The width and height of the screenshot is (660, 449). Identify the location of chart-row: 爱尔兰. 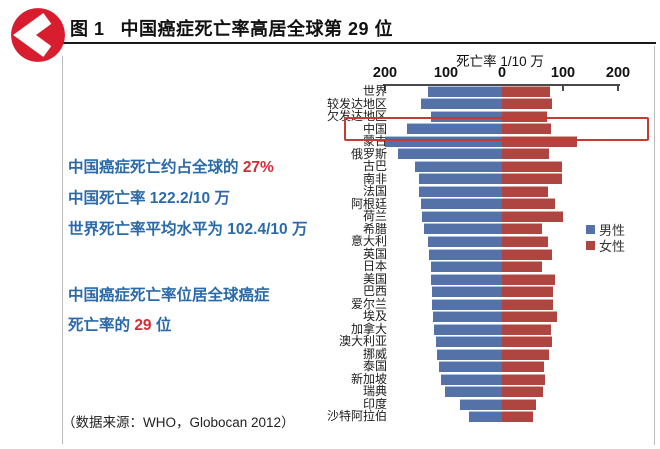
(488, 304).